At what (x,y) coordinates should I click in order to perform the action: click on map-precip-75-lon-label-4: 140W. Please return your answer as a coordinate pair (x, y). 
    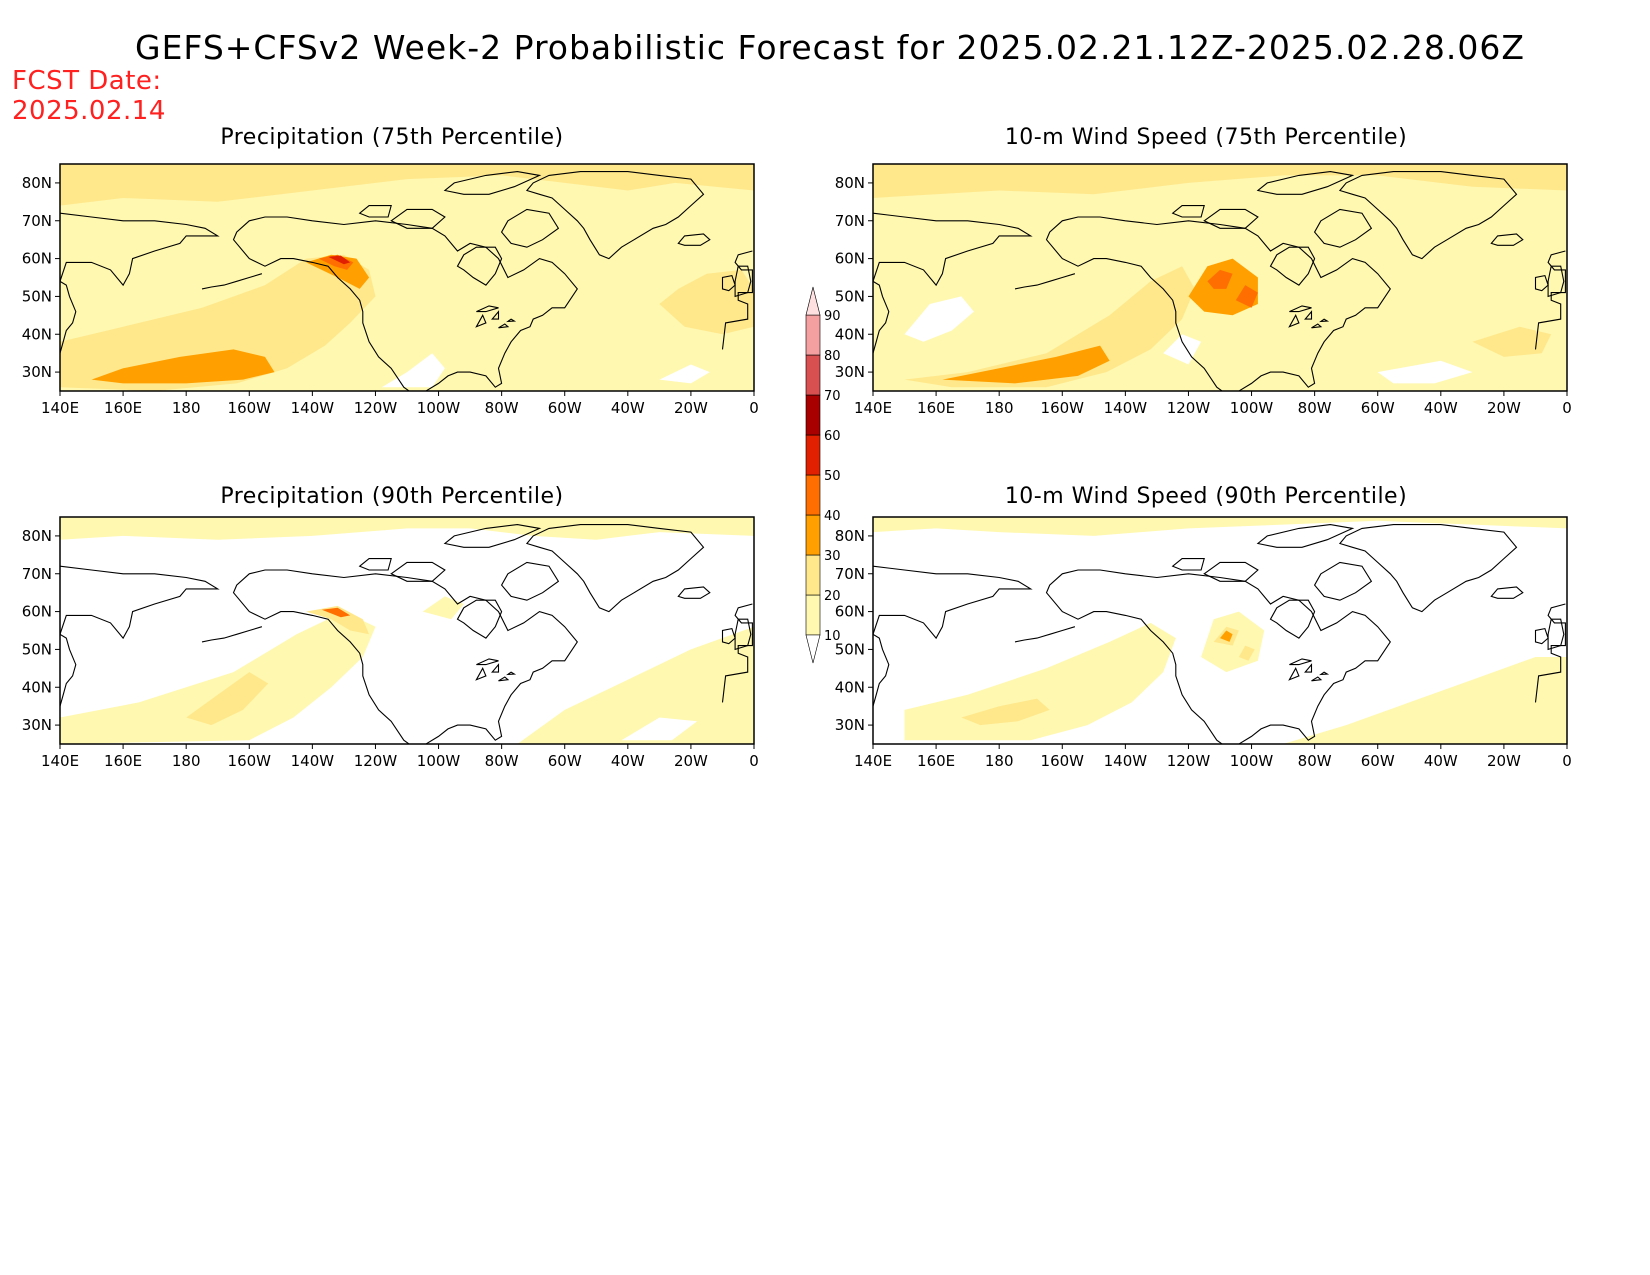
    Looking at the image, I should click on (313, 408).